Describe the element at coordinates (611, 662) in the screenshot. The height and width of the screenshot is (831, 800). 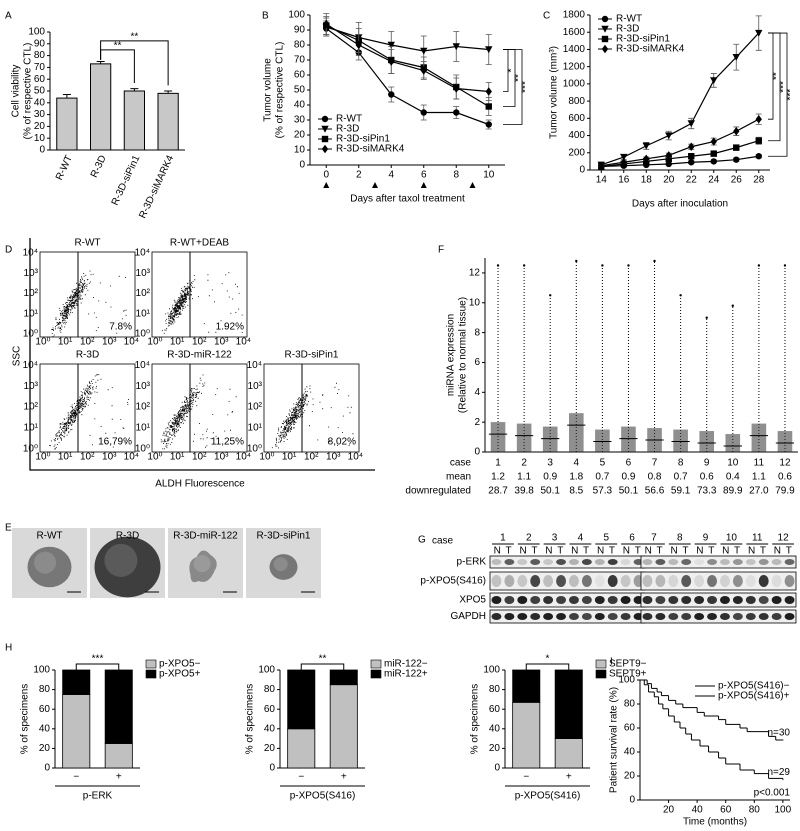
I see `panel-label: I` at that location.